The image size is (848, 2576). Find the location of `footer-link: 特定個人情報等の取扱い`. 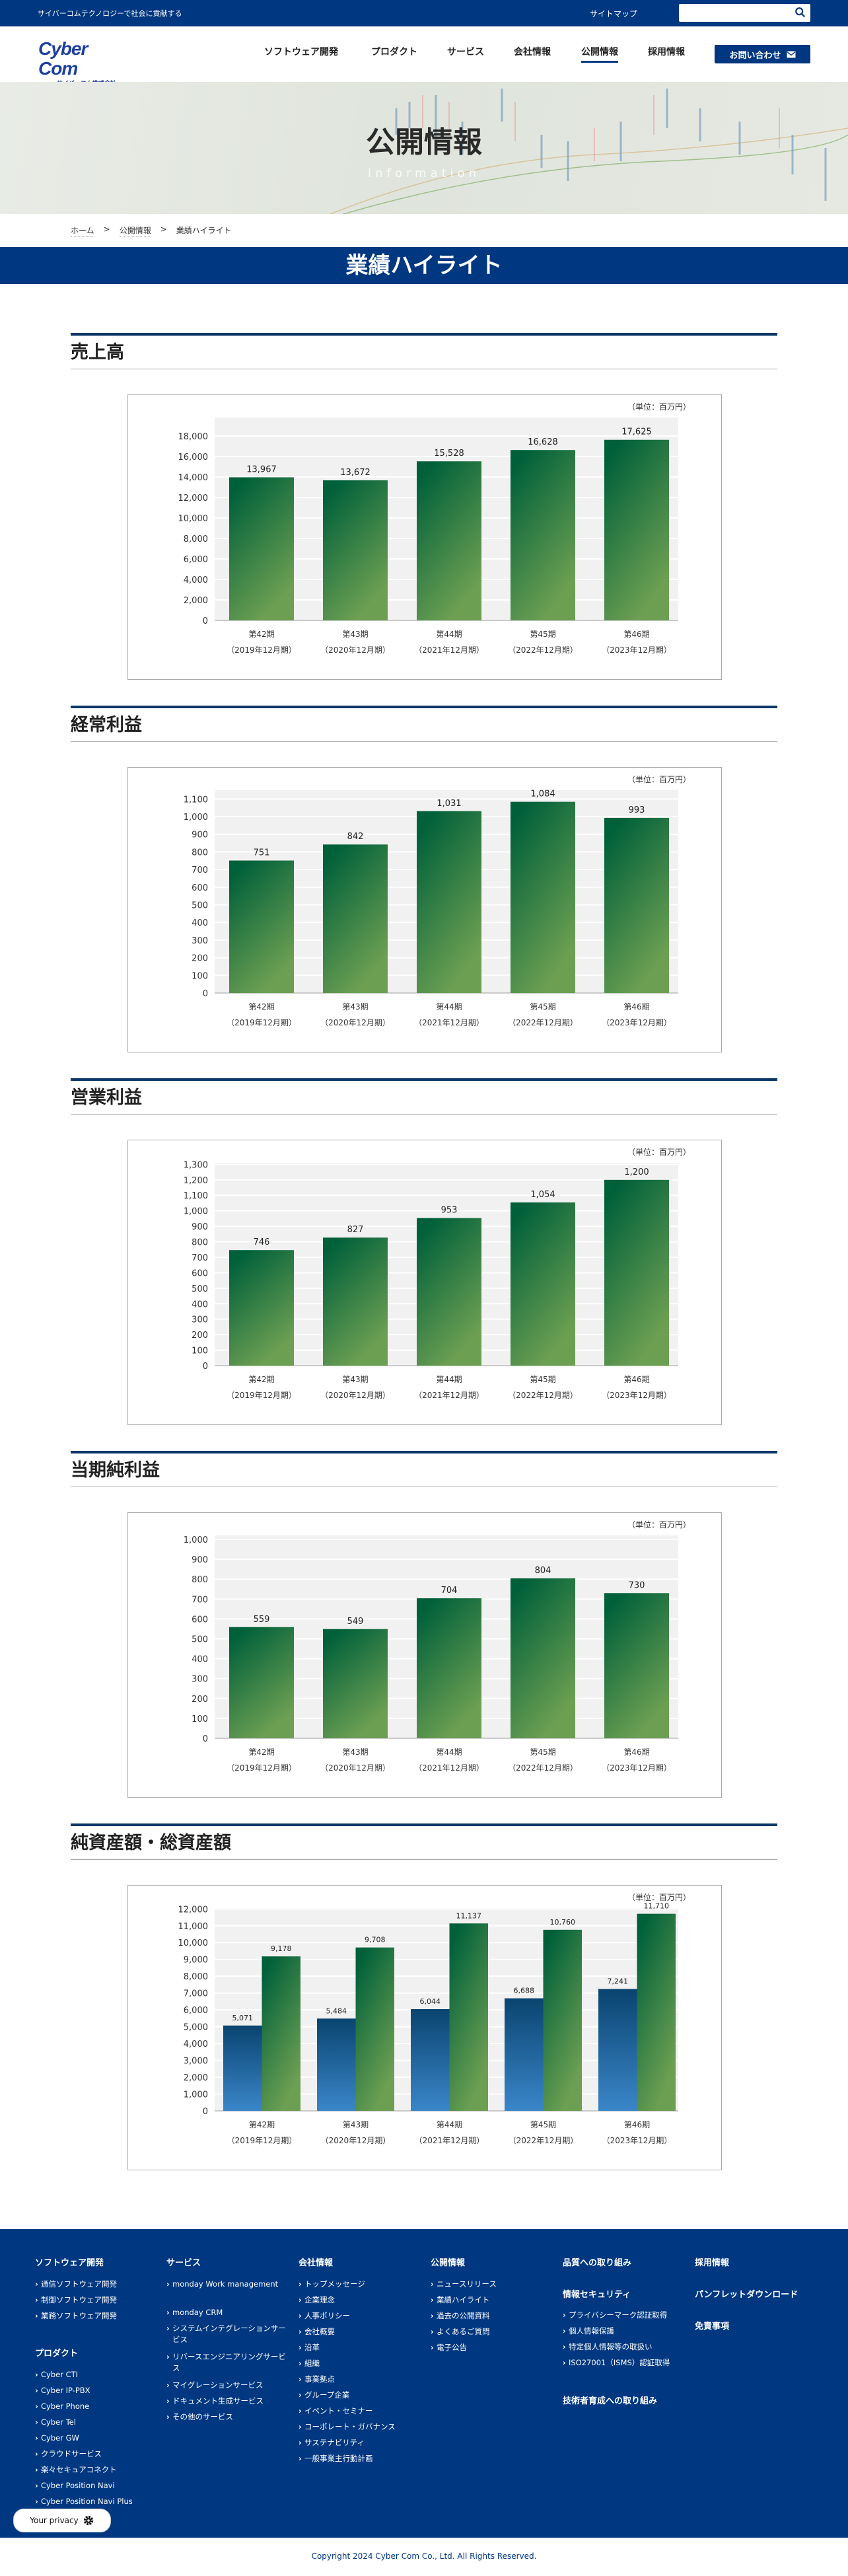

footer-link: 特定個人情報等の取扱い is located at coordinates (625, 2347).